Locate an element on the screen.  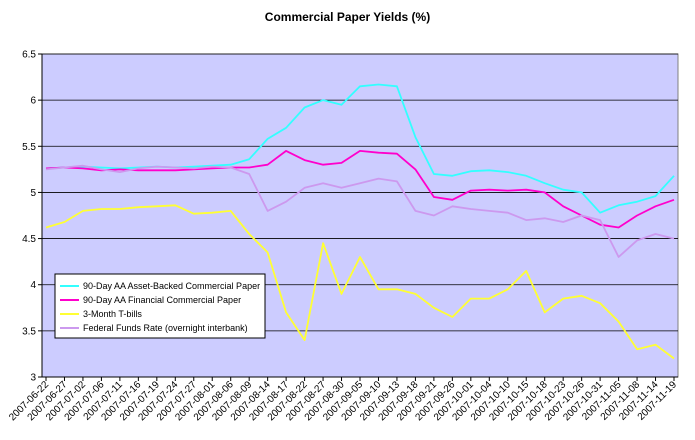
y-tick-label: 5.5 is located at coordinates (29, 147).